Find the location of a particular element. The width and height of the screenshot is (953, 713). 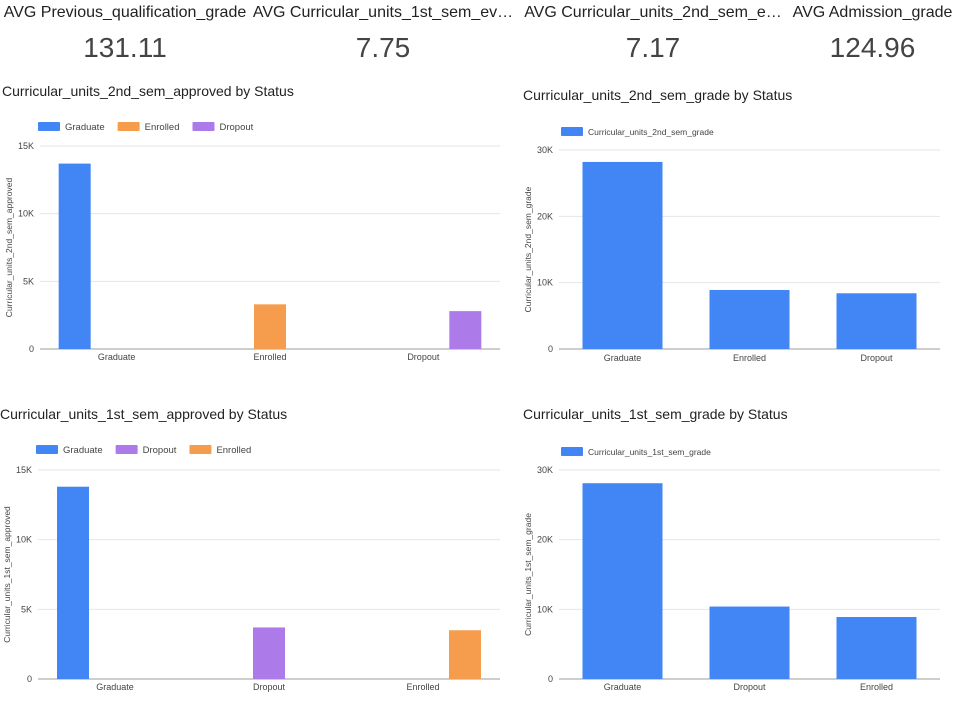

scorecard-value: 124.96 is located at coordinates (872, 47).